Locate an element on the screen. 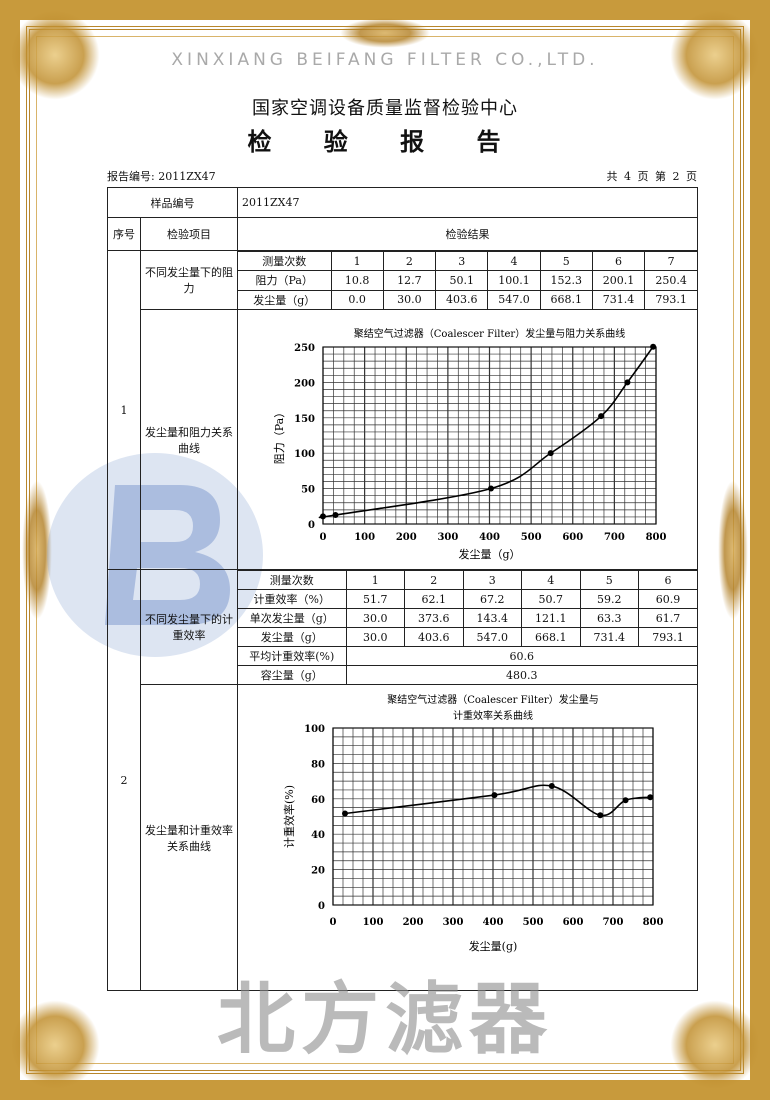  col-result: 检验结果 is located at coordinates (467, 234).